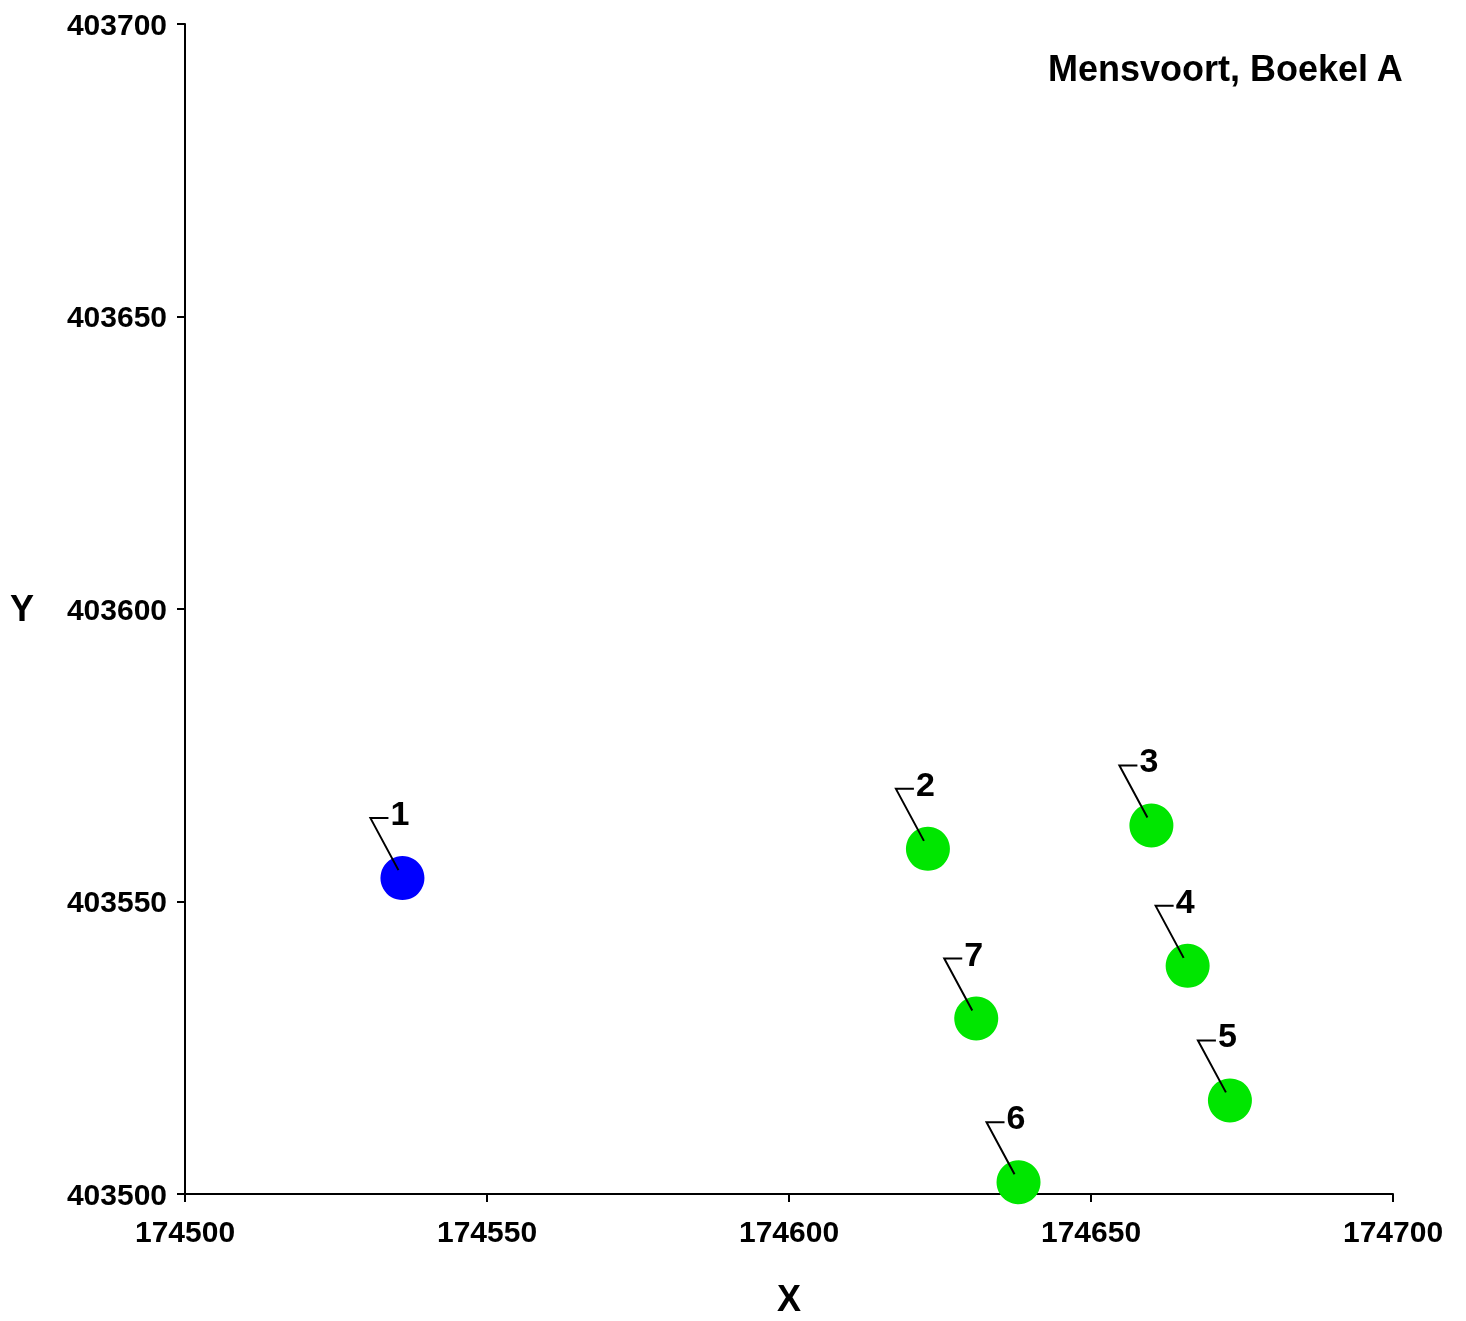 This screenshot has height=1321, width=1466. I want to click on text: Mensvoort, Boekel A, so click(1225, 68).